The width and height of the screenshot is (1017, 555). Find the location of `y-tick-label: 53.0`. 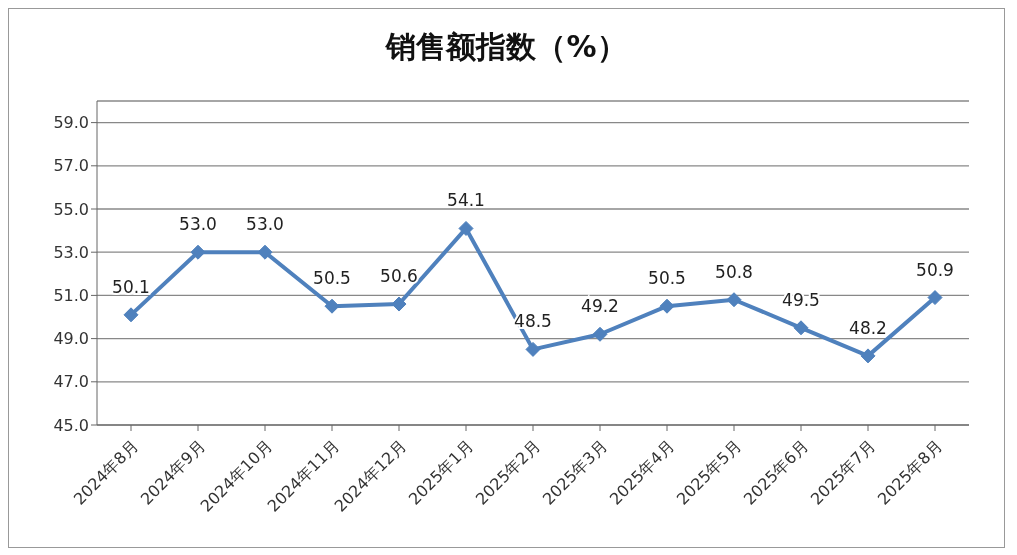

y-tick-label: 53.0 is located at coordinates (71, 252).